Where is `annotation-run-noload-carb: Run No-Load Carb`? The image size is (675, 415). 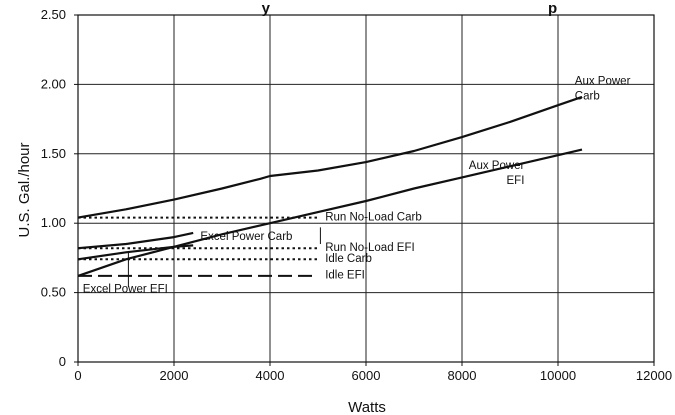 annotation-run-noload-carb: Run No-Load Carb is located at coordinates (373, 217).